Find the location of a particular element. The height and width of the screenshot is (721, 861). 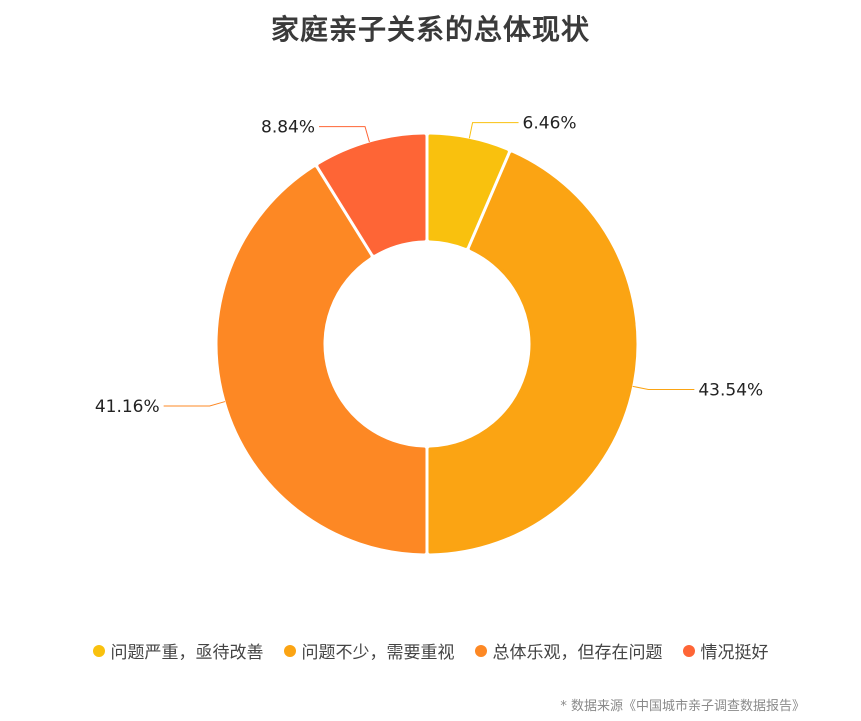

data-label-good: 8.84% is located at coordinates (288, 128).